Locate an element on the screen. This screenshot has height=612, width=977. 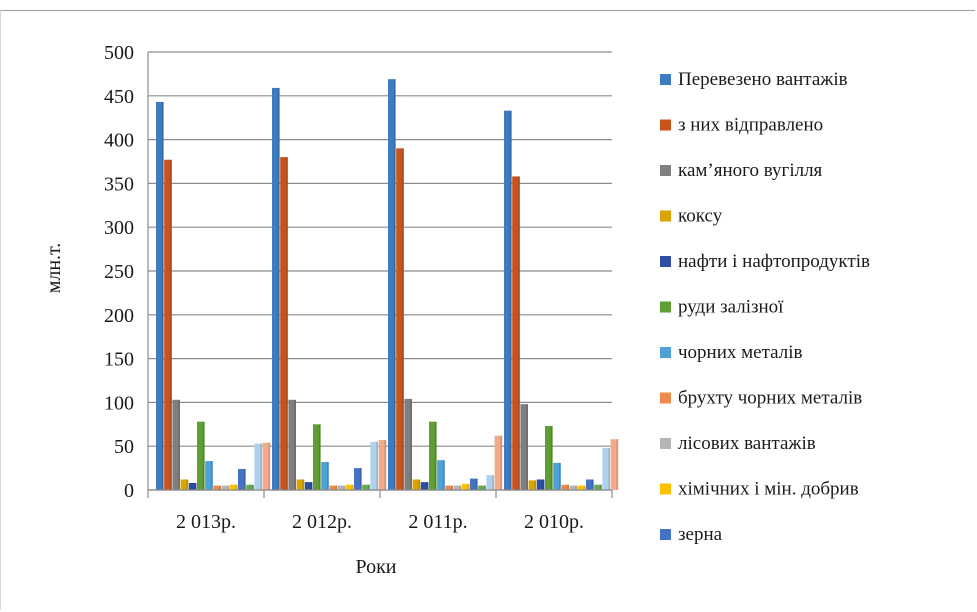
x-axis-label: Роки is located at coordinates (375, 567).